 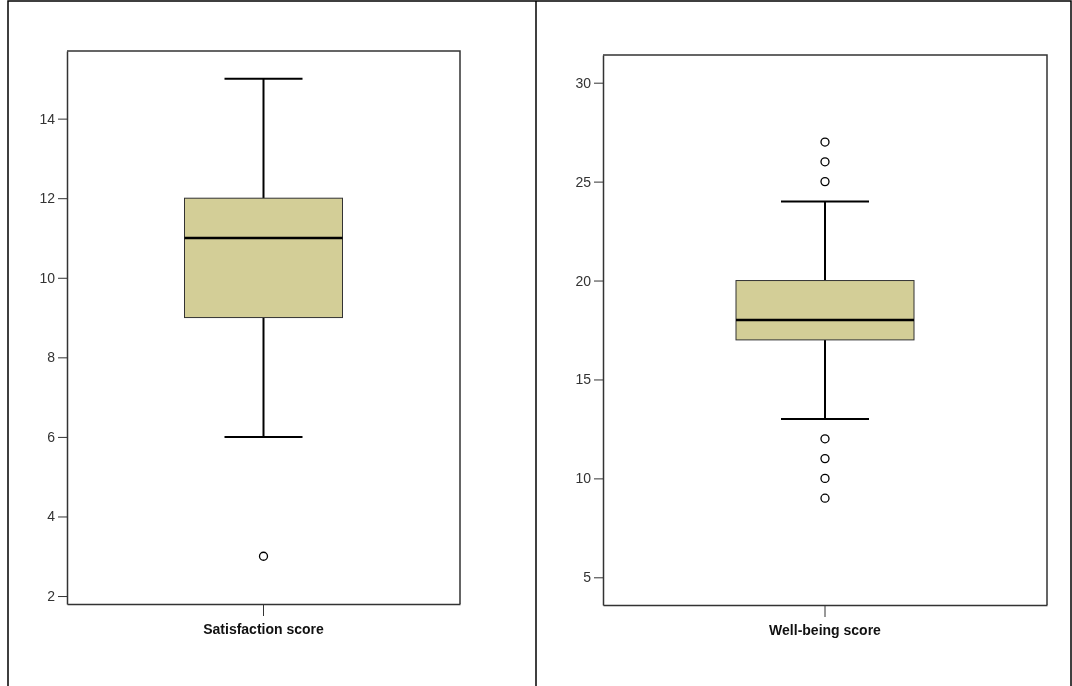 I want to click on y-tick-label: 4, so click(x=51, y=516).